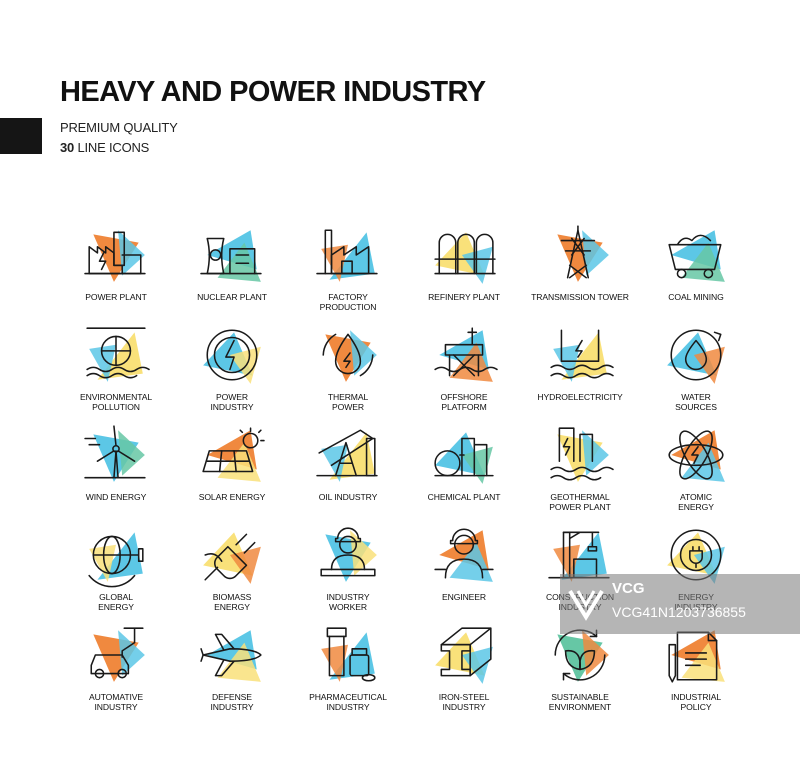  I want to click on nuclear-plant-icon, so click(231, 256).